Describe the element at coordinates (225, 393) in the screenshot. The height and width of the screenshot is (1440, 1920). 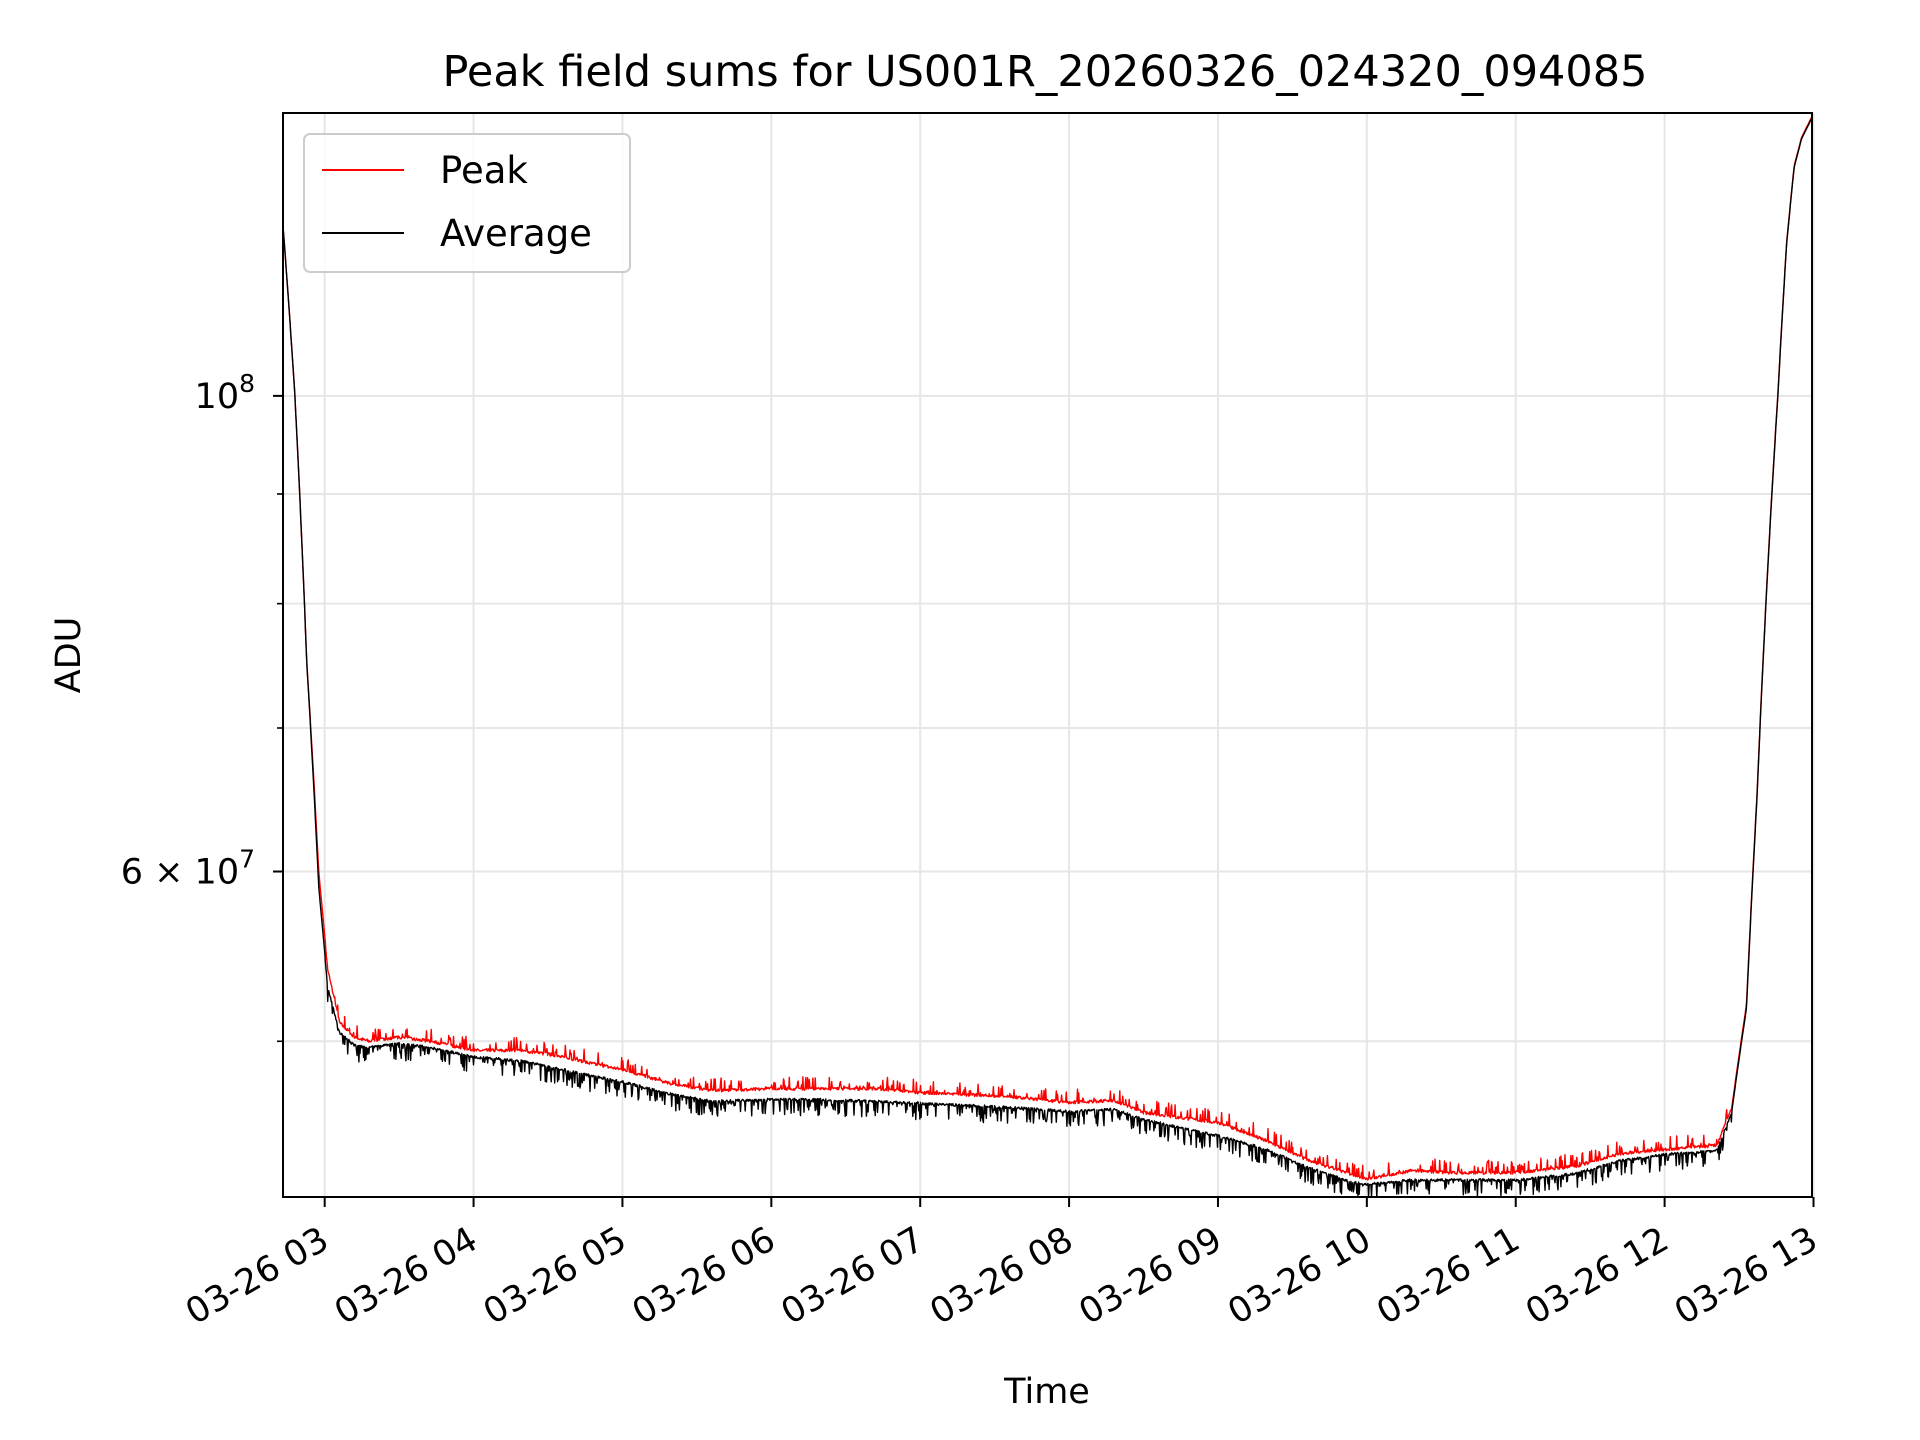
I see `y-tick-label: 108` at that location.